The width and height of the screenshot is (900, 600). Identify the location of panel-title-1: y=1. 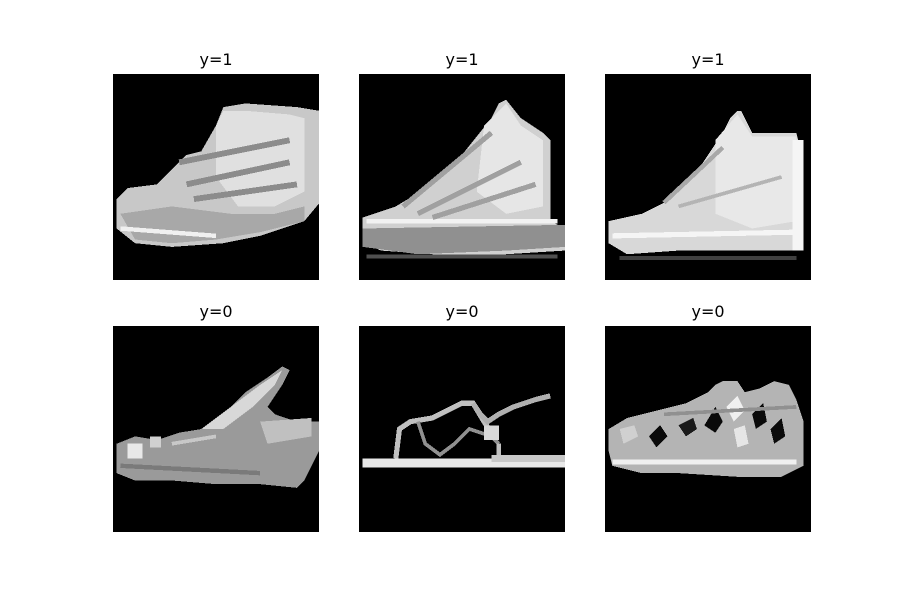
(216, 59).